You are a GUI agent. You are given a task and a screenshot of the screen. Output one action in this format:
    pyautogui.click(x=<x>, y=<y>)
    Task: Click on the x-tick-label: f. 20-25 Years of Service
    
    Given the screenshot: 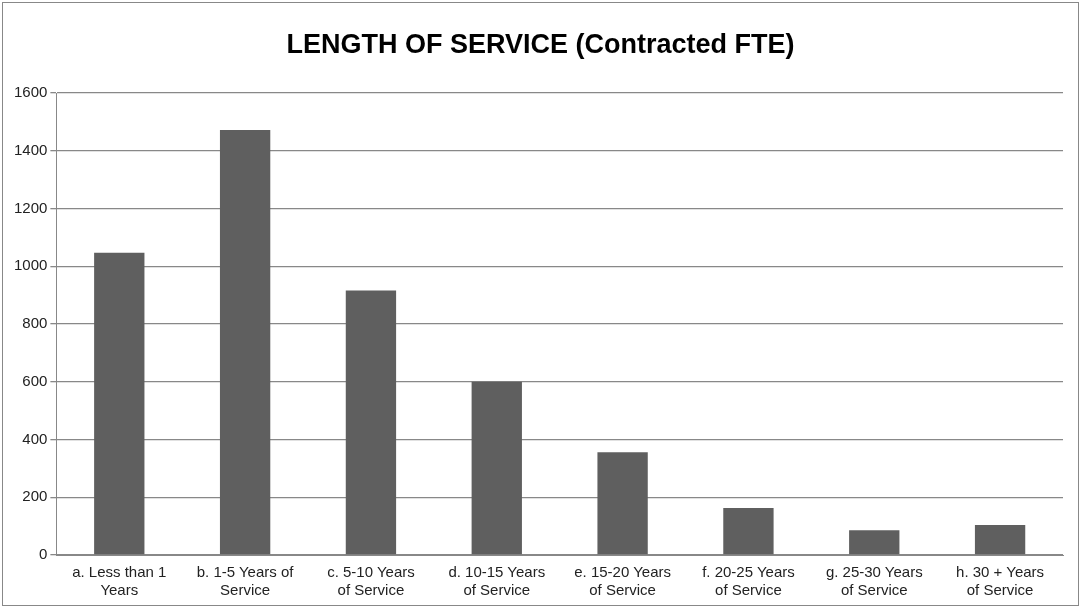 What is the action you would take?
    pyautogui.click(x=748, y=581)
    